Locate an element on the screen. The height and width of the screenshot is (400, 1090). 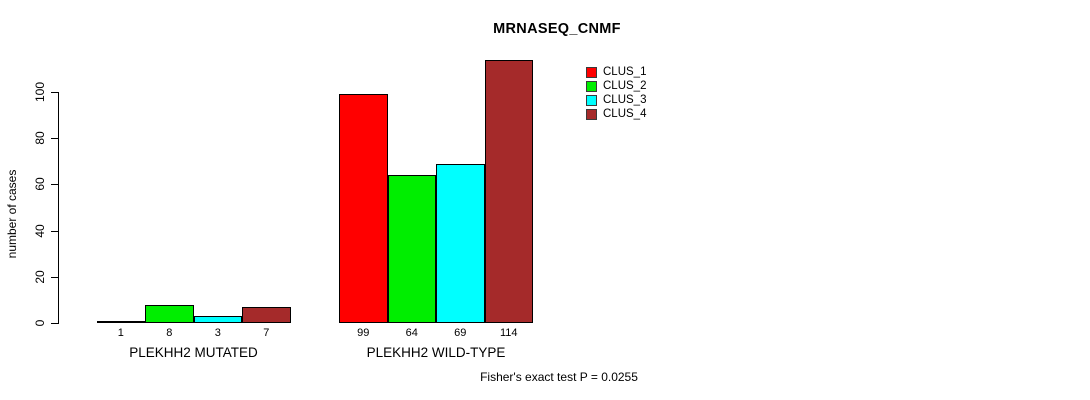
bar-value-label: 69 is located at coordinates (460, 333).